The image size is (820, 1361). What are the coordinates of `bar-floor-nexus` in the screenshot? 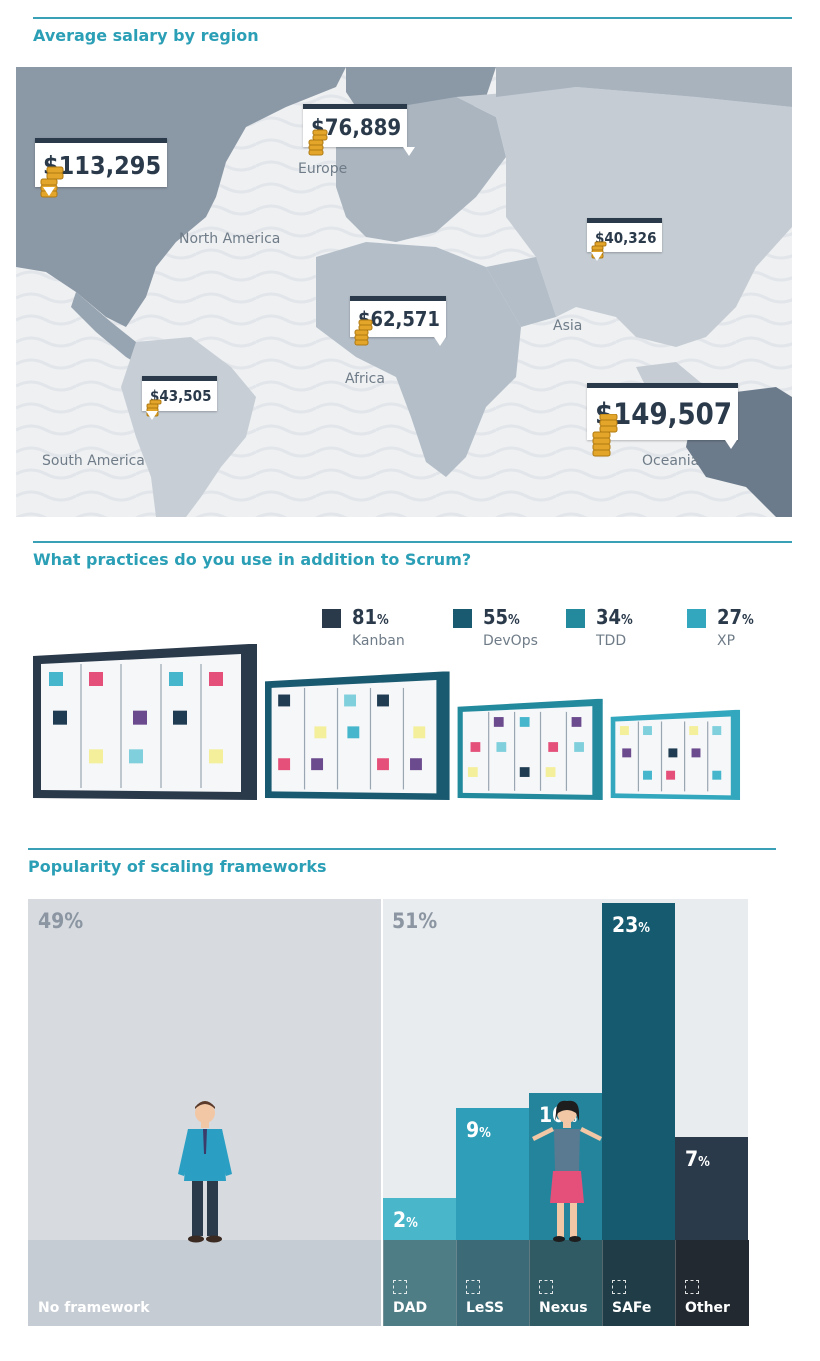 It's located at (566, 1283).